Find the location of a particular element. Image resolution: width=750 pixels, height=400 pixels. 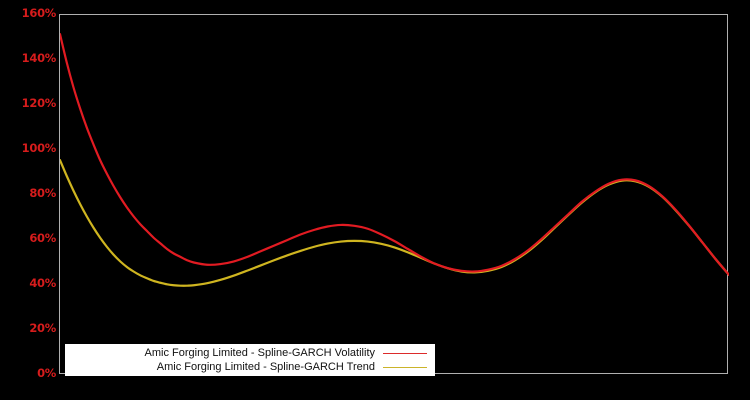

y-axis-tick-label: 80% is located at coordinates (42, 193).